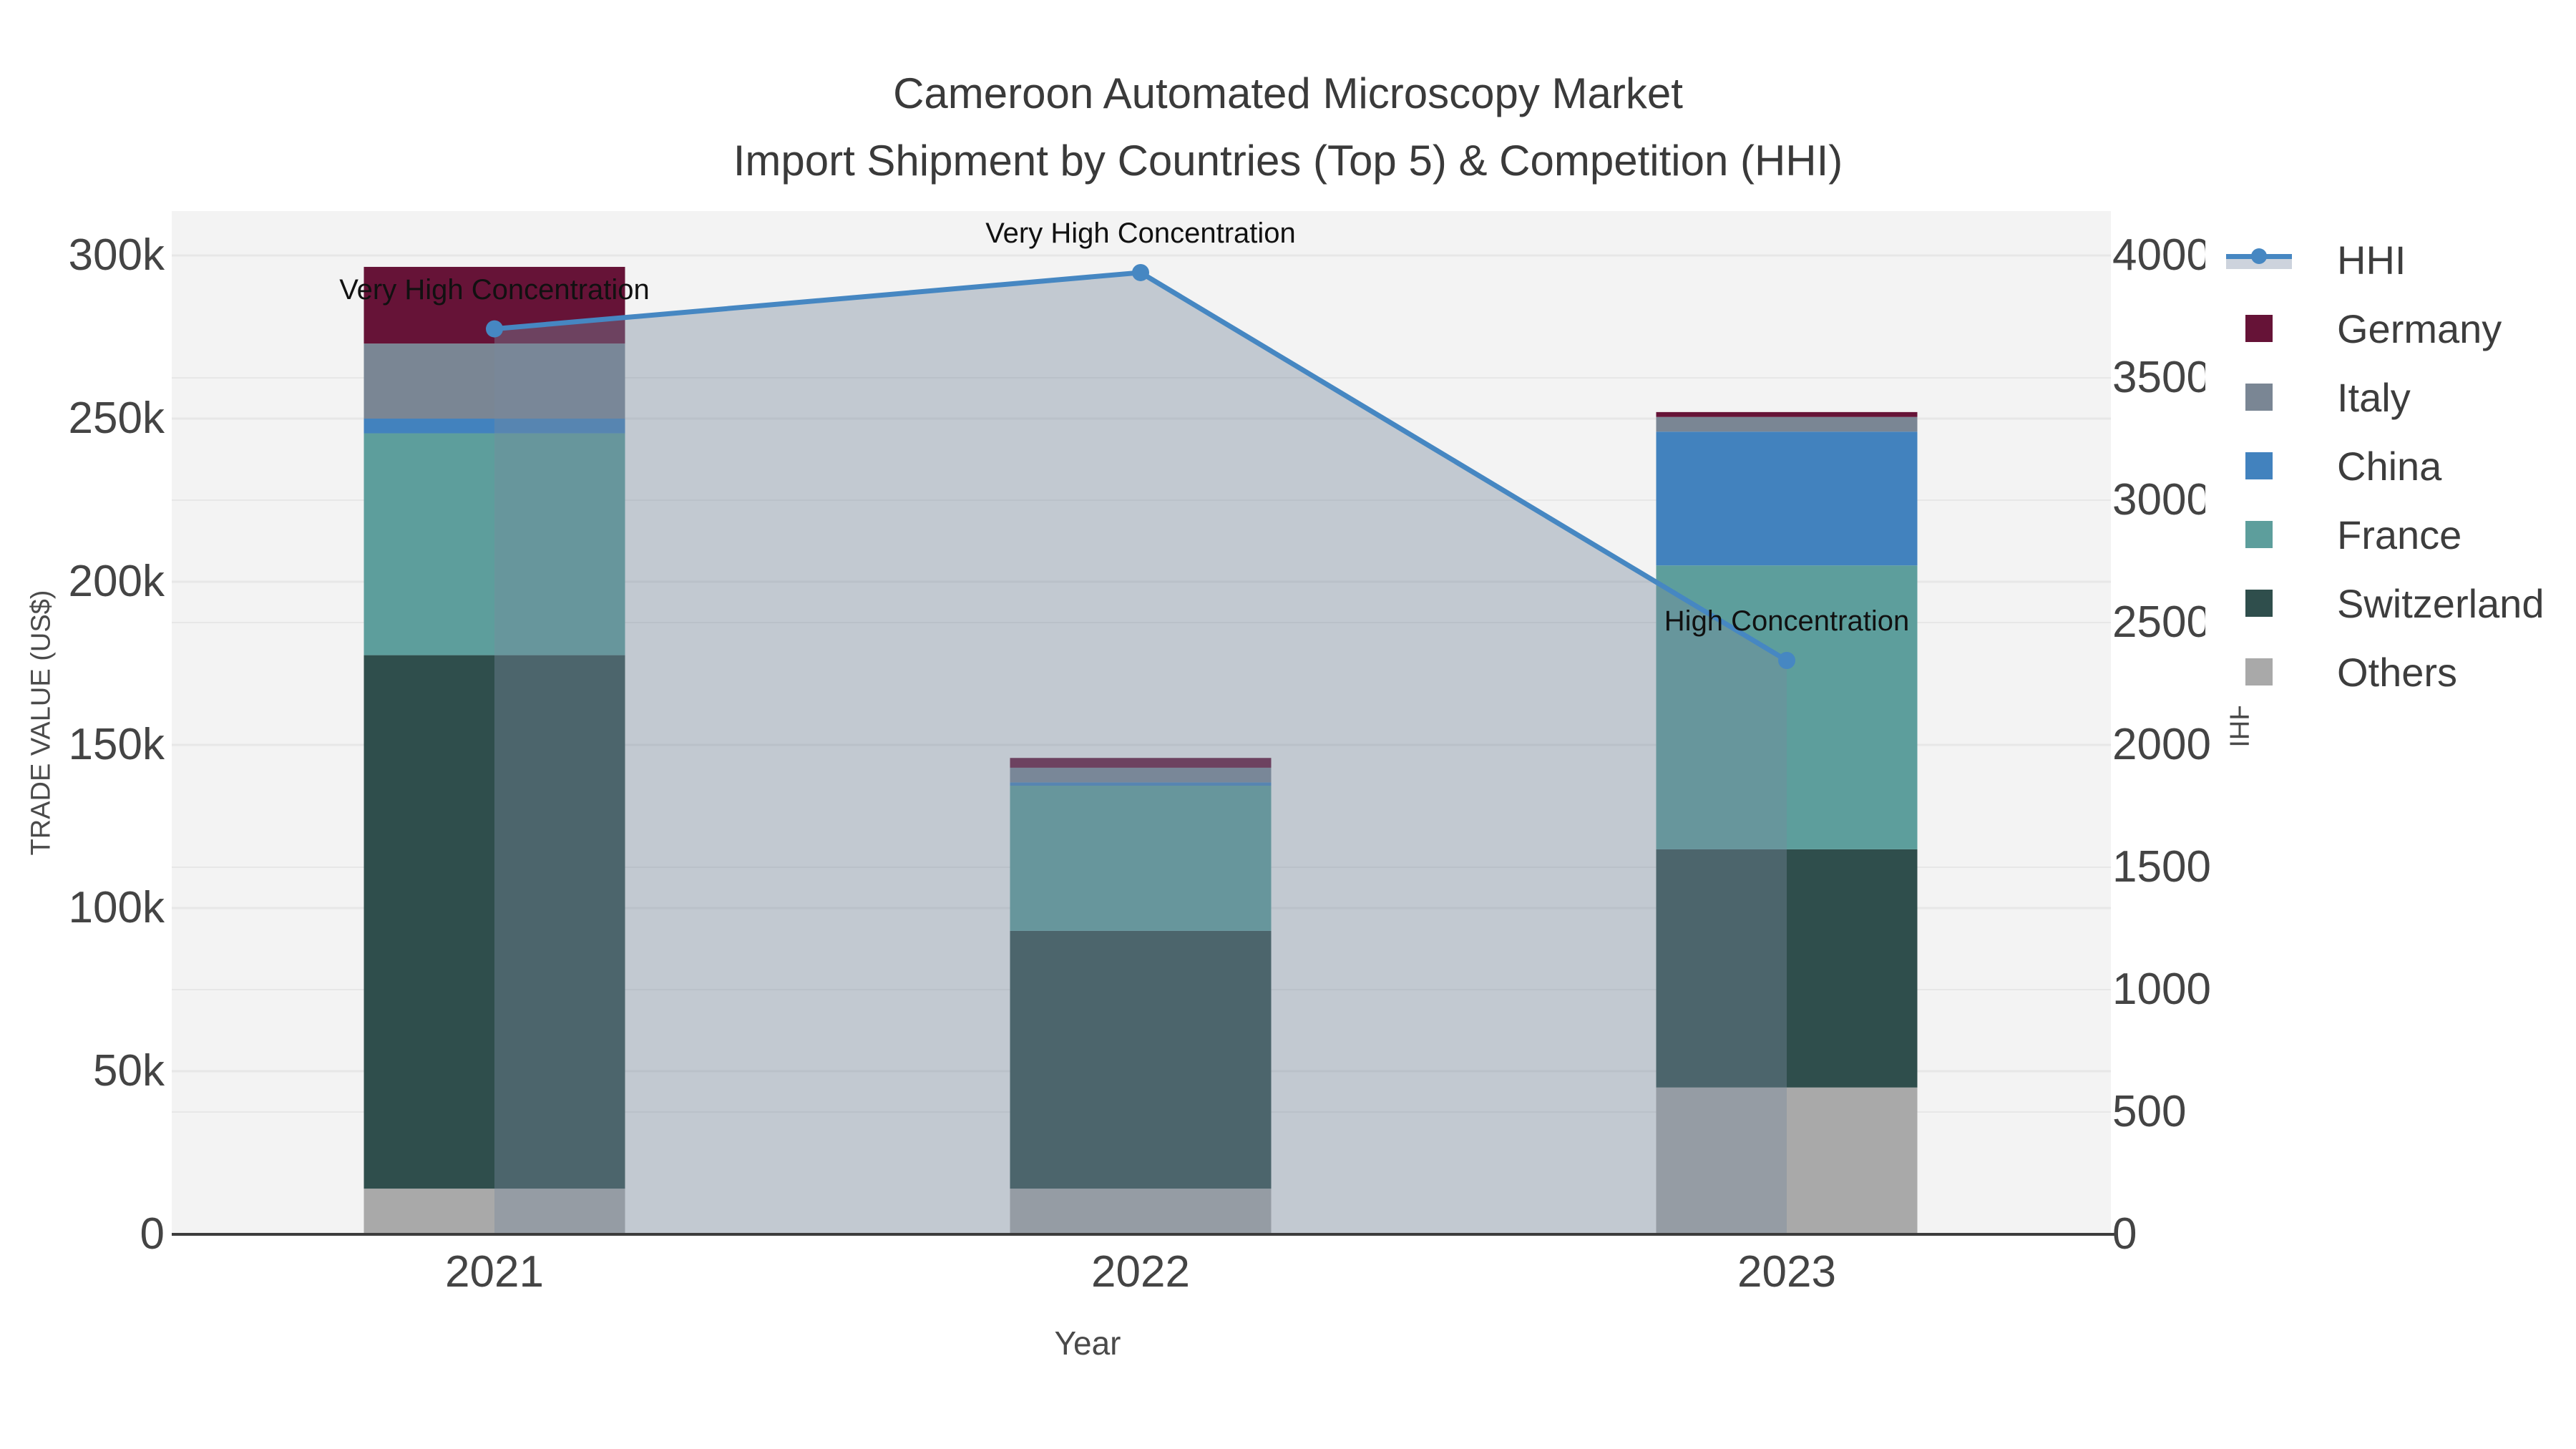 This screenshot has height=1449, width=2576. What do you see at coordinates (116, 418) in the screenshot?
I see `y-left-tick-250k: 250k` at bounding box center [116, 418].